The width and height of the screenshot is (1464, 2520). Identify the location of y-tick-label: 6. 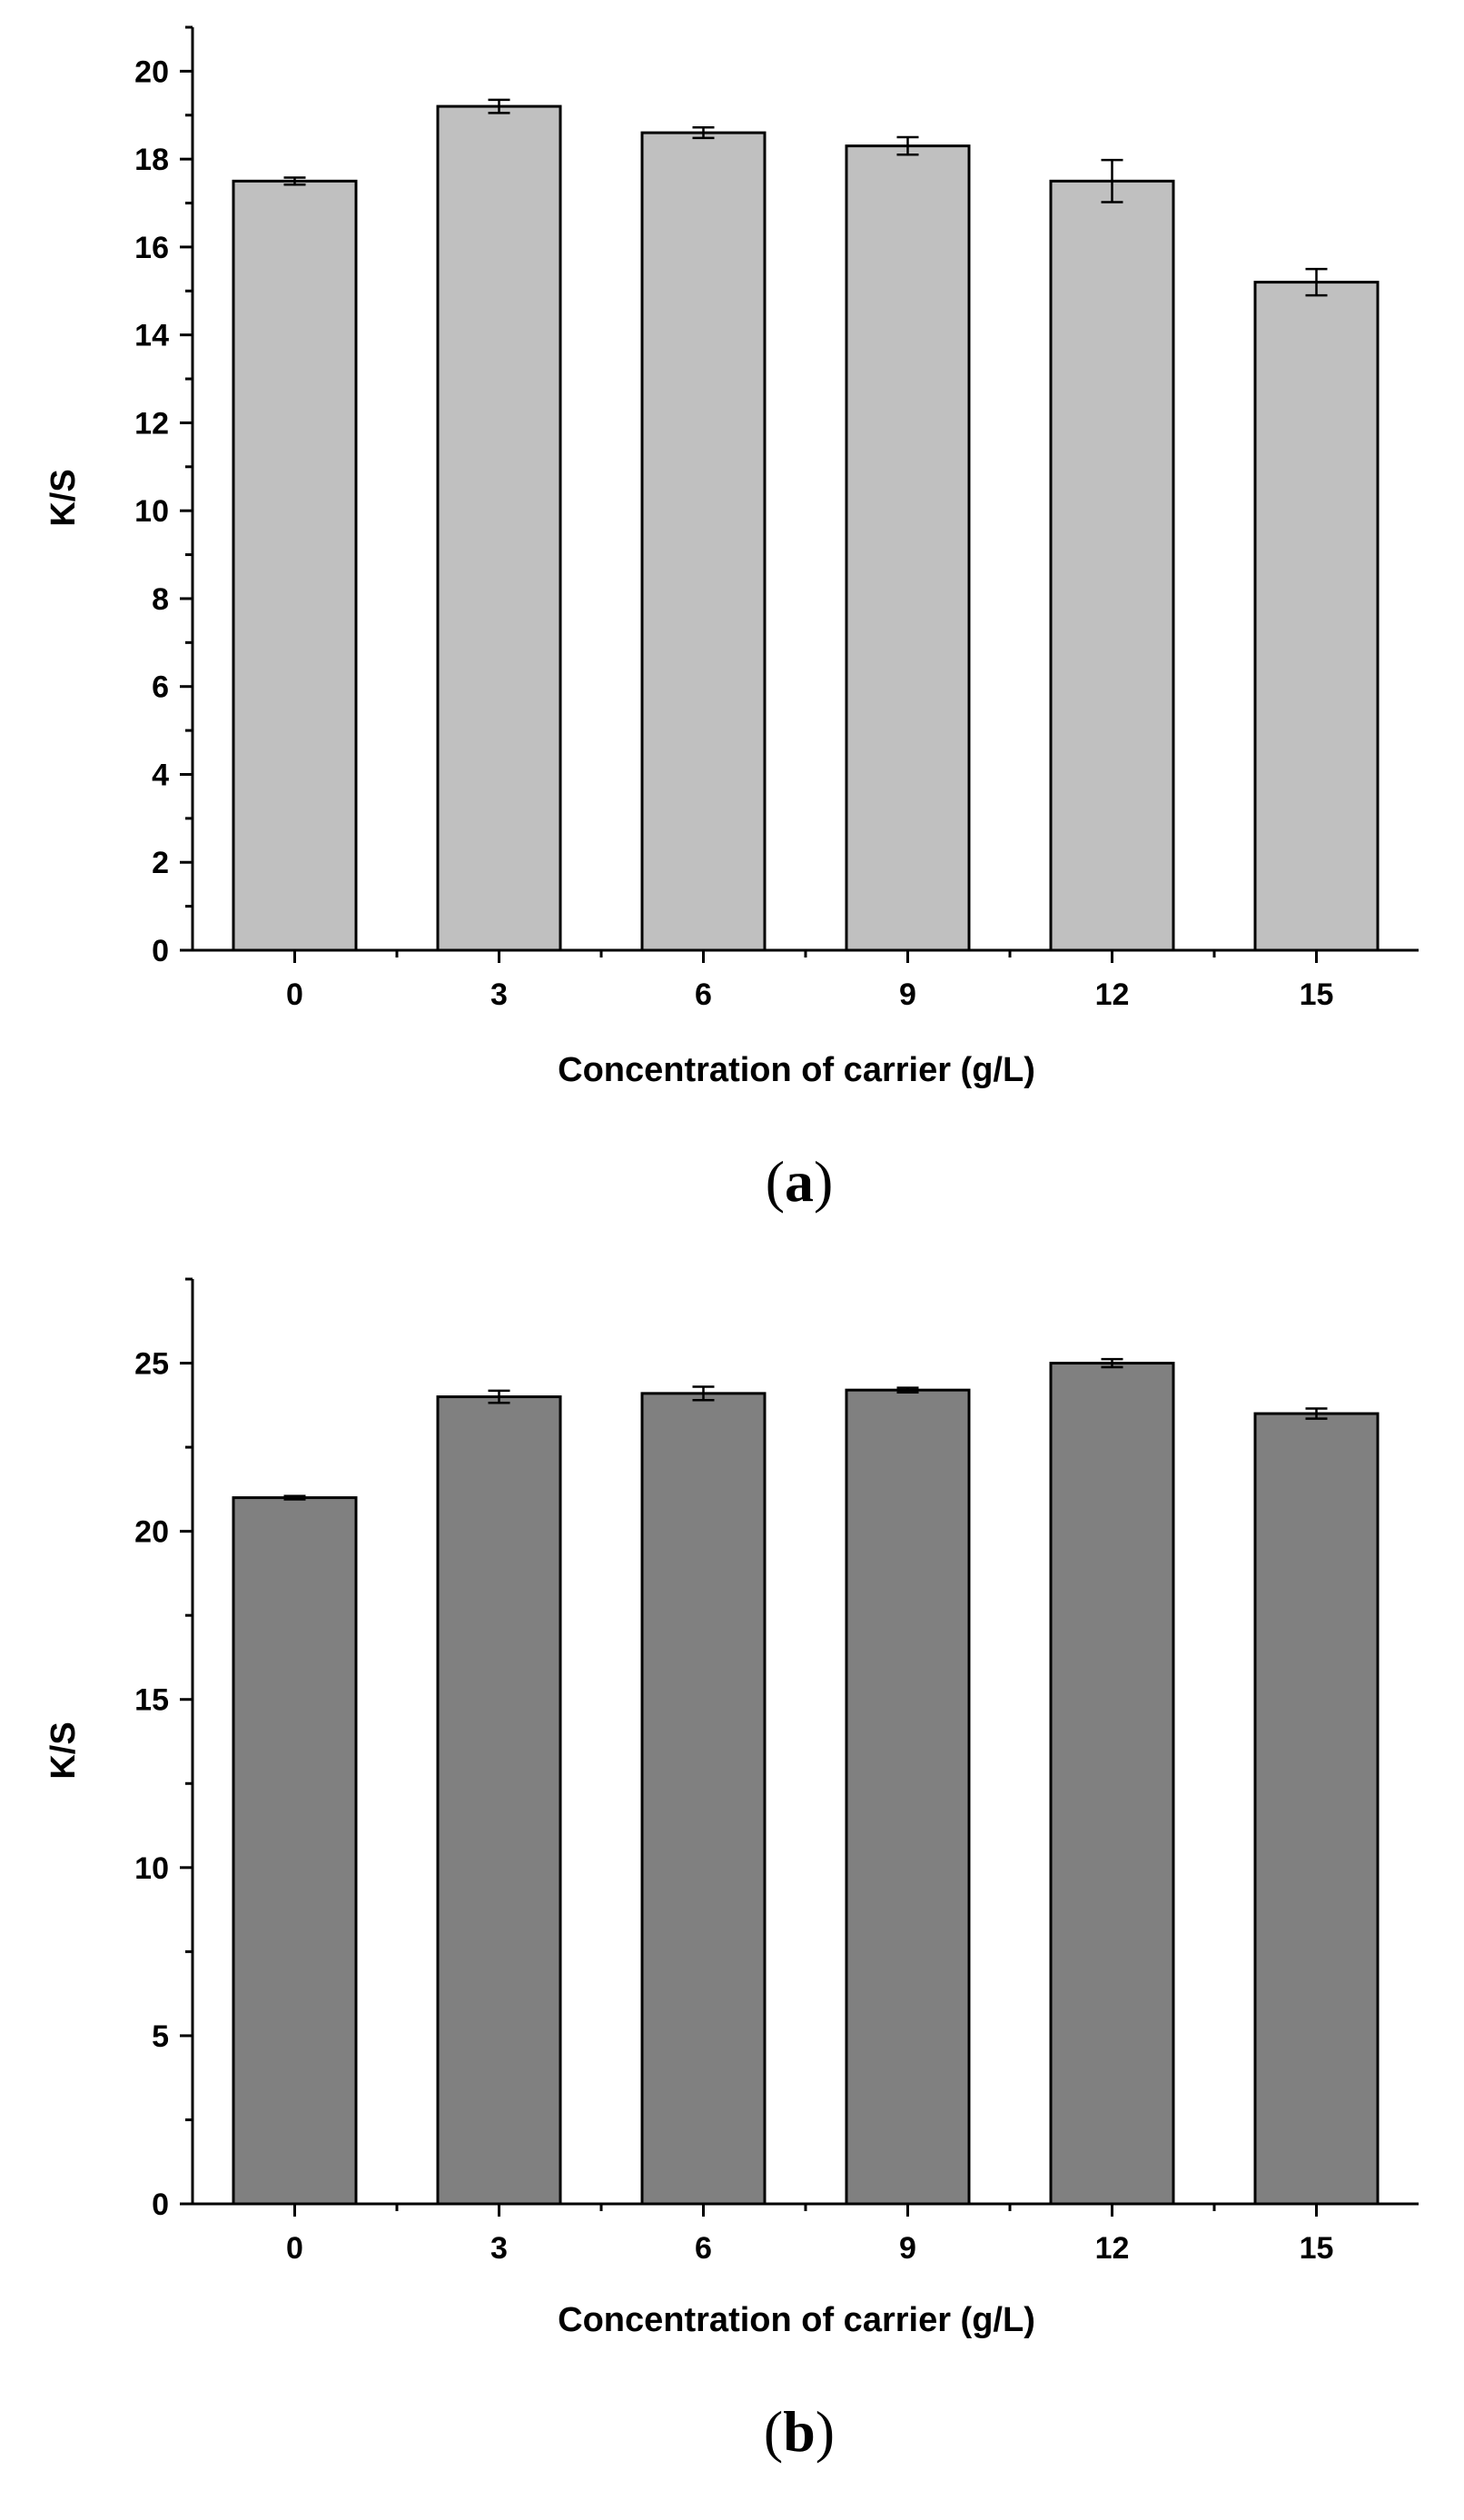
(160, 687).